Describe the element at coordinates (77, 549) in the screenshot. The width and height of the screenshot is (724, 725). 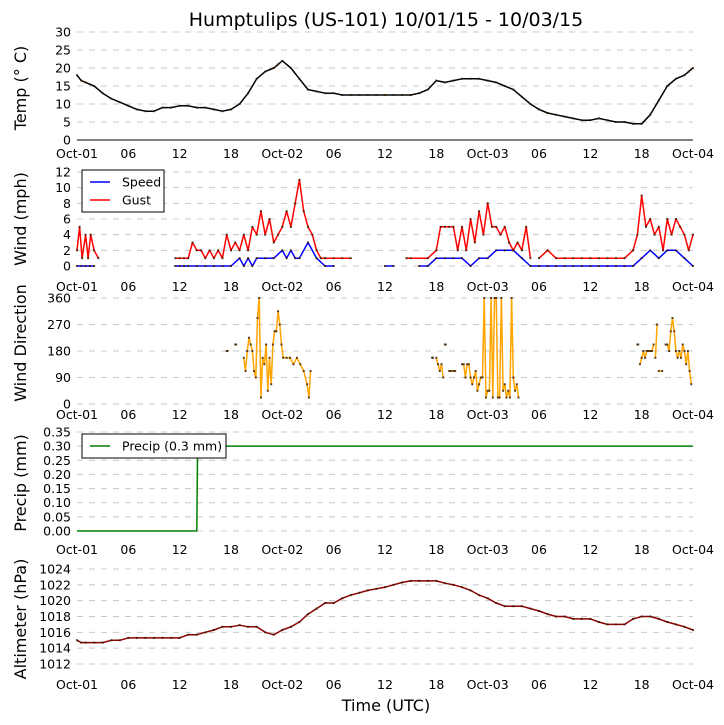
I see `x-tick-label: Oct-01` at that location.